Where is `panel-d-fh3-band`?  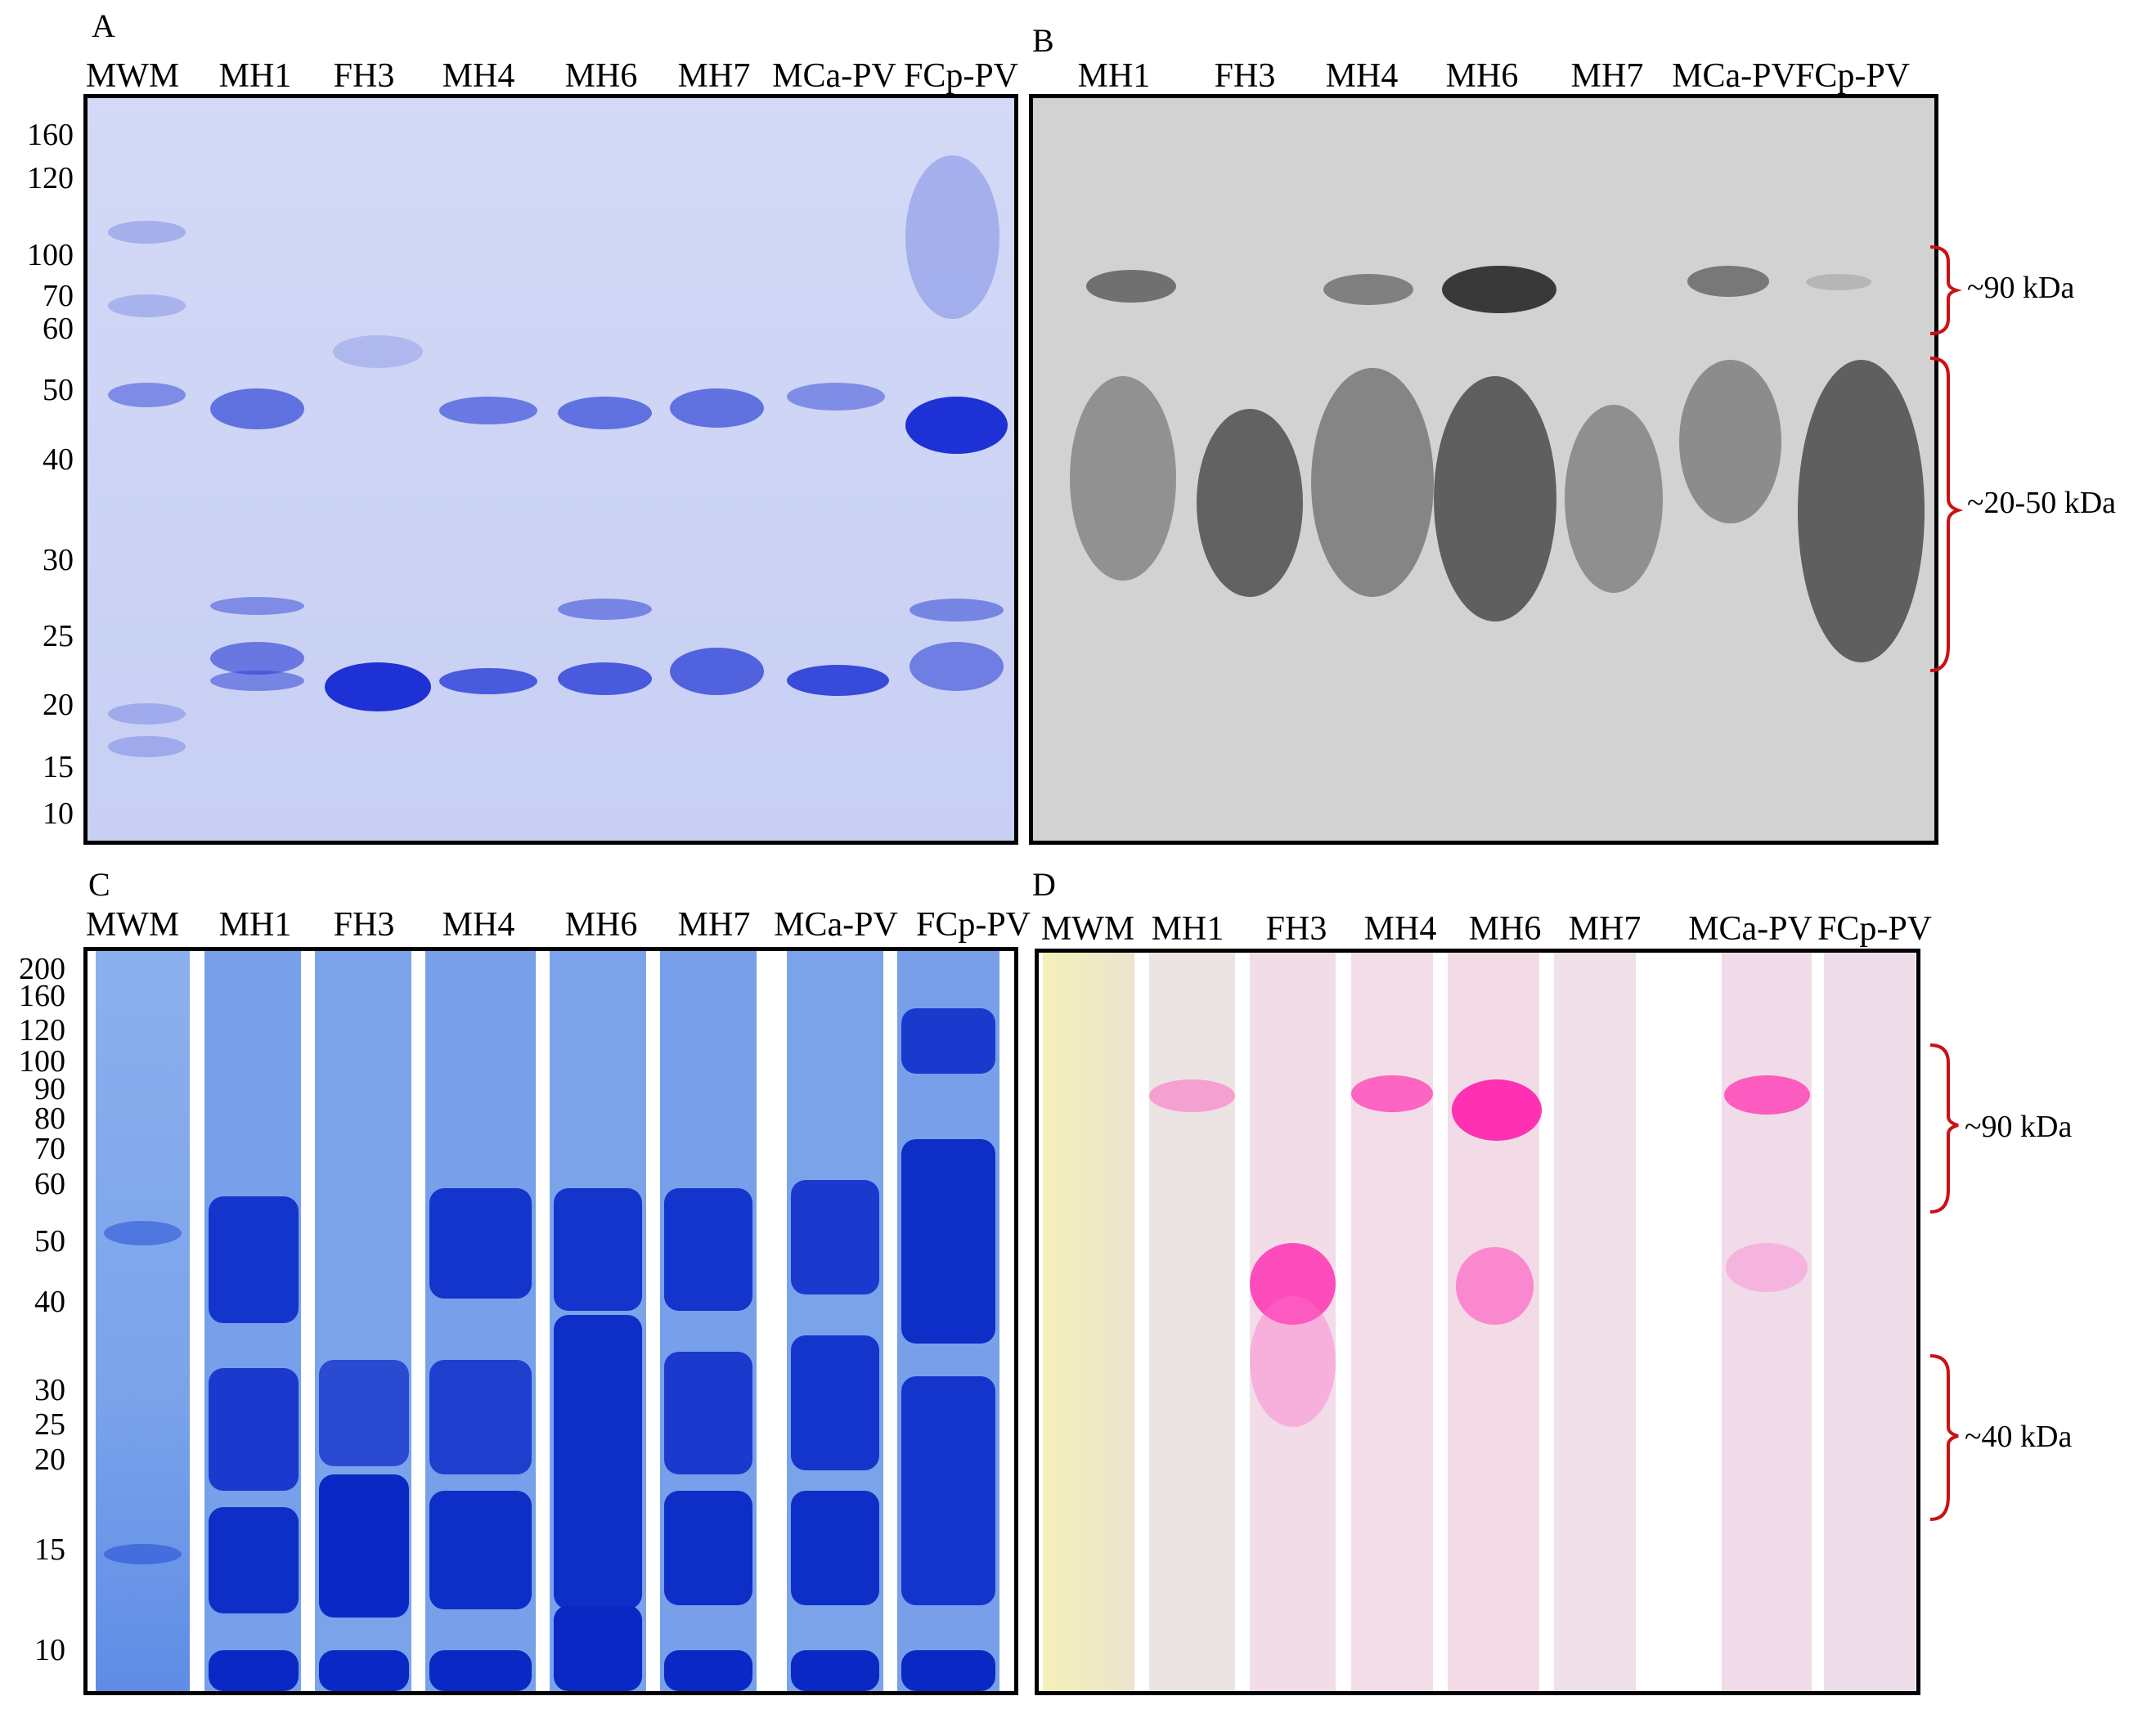 panel-d-fh3-band is located at coordinates (1293, 1284).